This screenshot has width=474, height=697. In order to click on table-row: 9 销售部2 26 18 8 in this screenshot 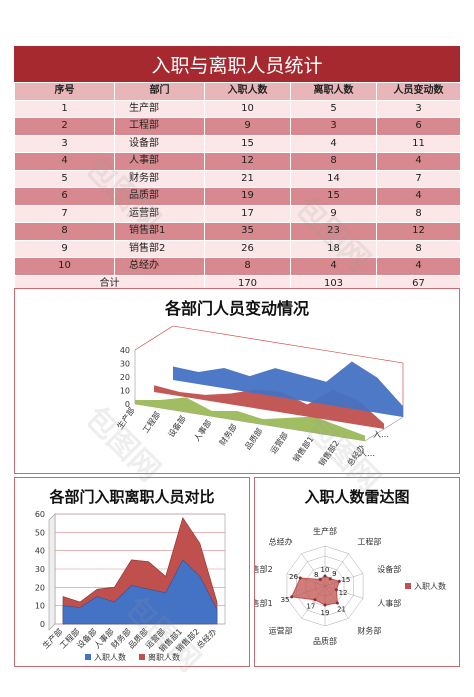, I will do `click(237, 248)`.